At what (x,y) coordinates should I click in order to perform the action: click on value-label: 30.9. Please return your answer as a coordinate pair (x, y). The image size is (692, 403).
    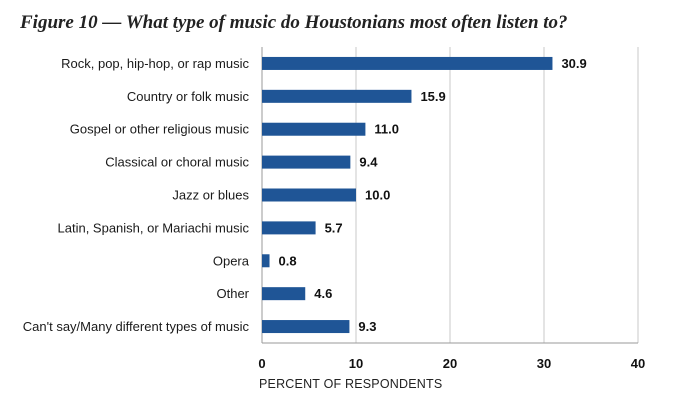
    Looking at the image, I should click on (573, 63).